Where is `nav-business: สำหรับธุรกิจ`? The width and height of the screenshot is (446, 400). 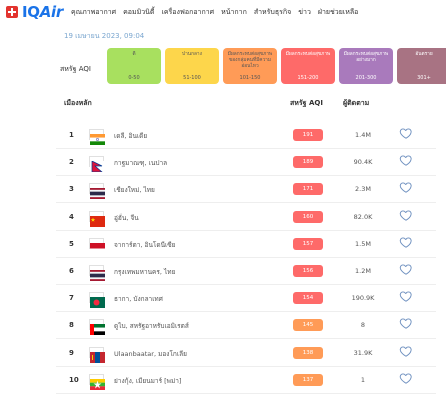
nav-business: สำหรับธุรกิจ is located at coordinates (272, 11).